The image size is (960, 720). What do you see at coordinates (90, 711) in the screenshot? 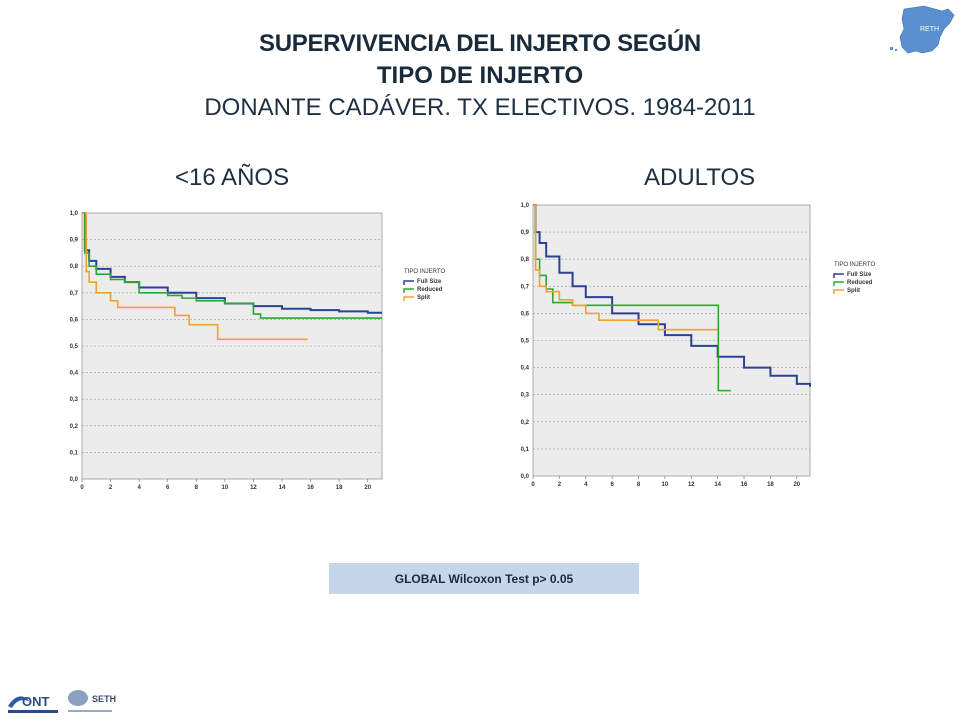
I see `seth-caption-line` at bounding box center [90, 711].